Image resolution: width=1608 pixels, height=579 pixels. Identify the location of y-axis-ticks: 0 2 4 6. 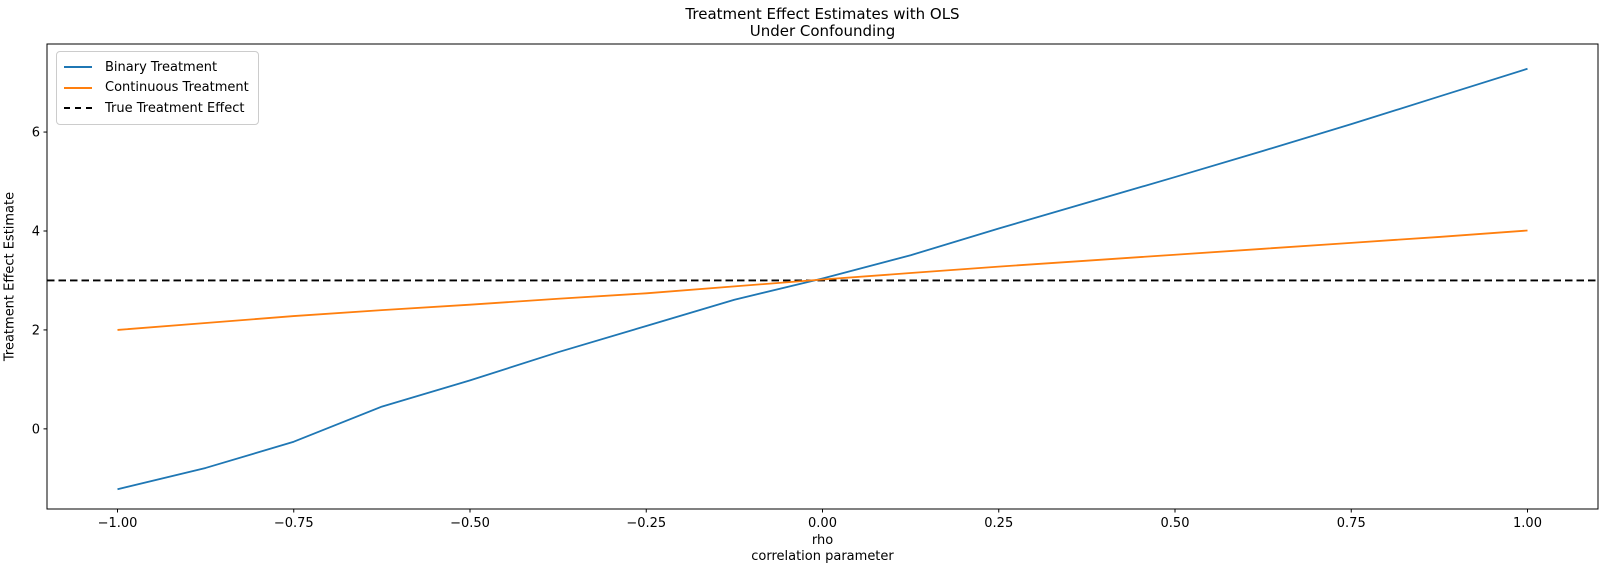
(39, 281).